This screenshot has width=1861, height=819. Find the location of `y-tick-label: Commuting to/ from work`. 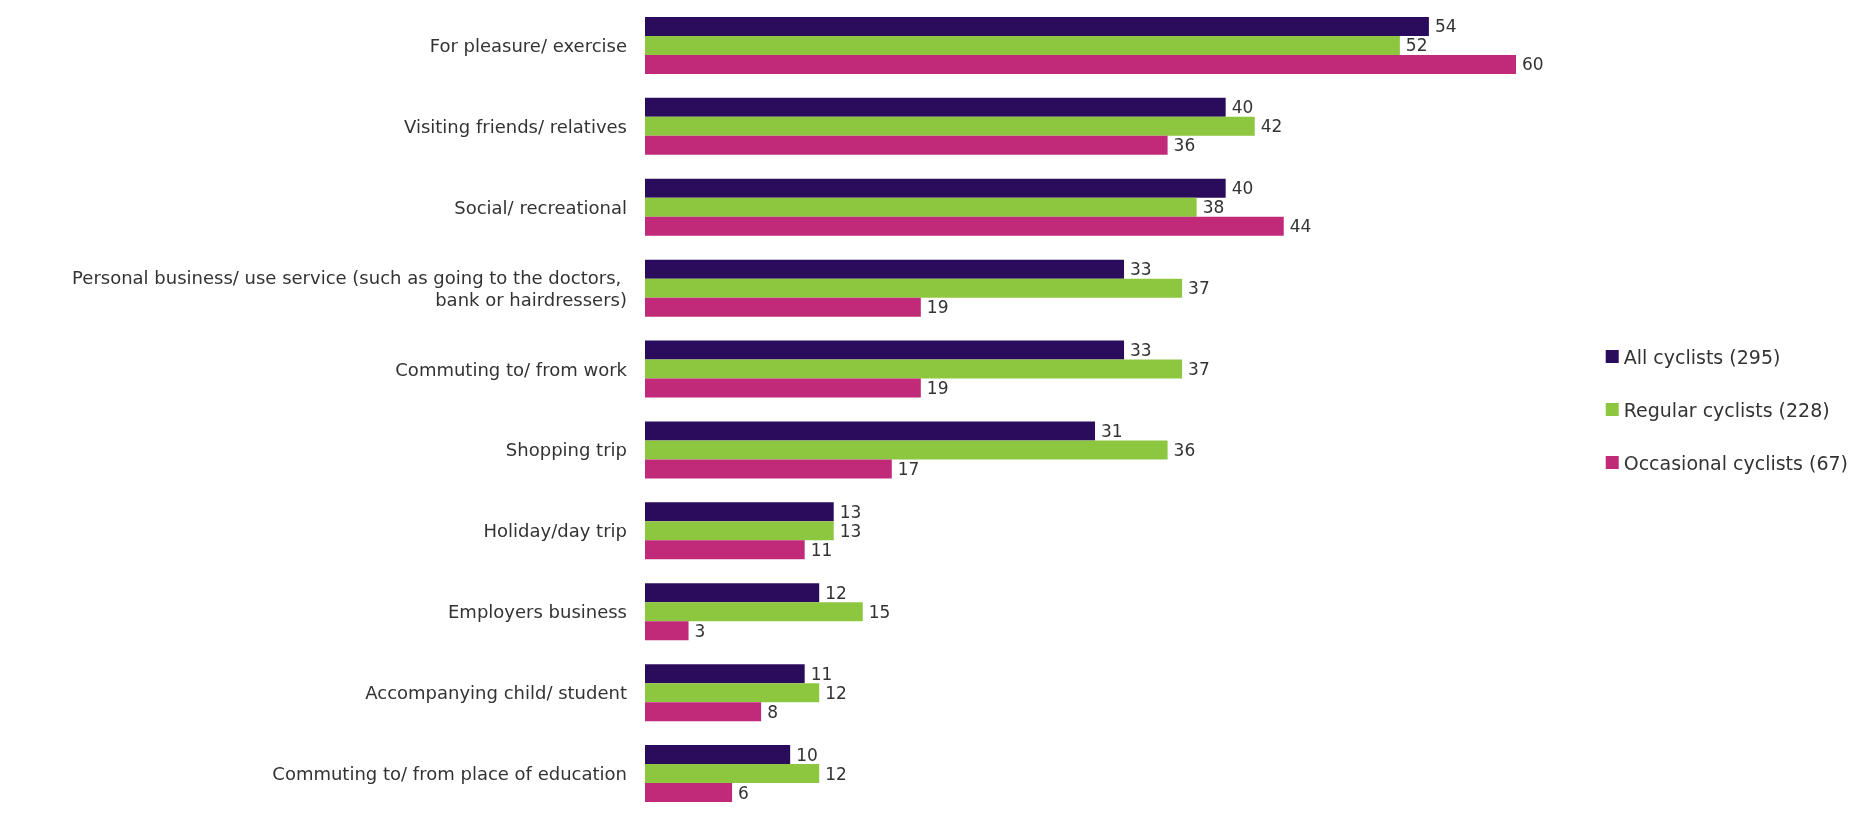

y-tick-label: Commuting to/ from work is located at coordinates (511, 369).